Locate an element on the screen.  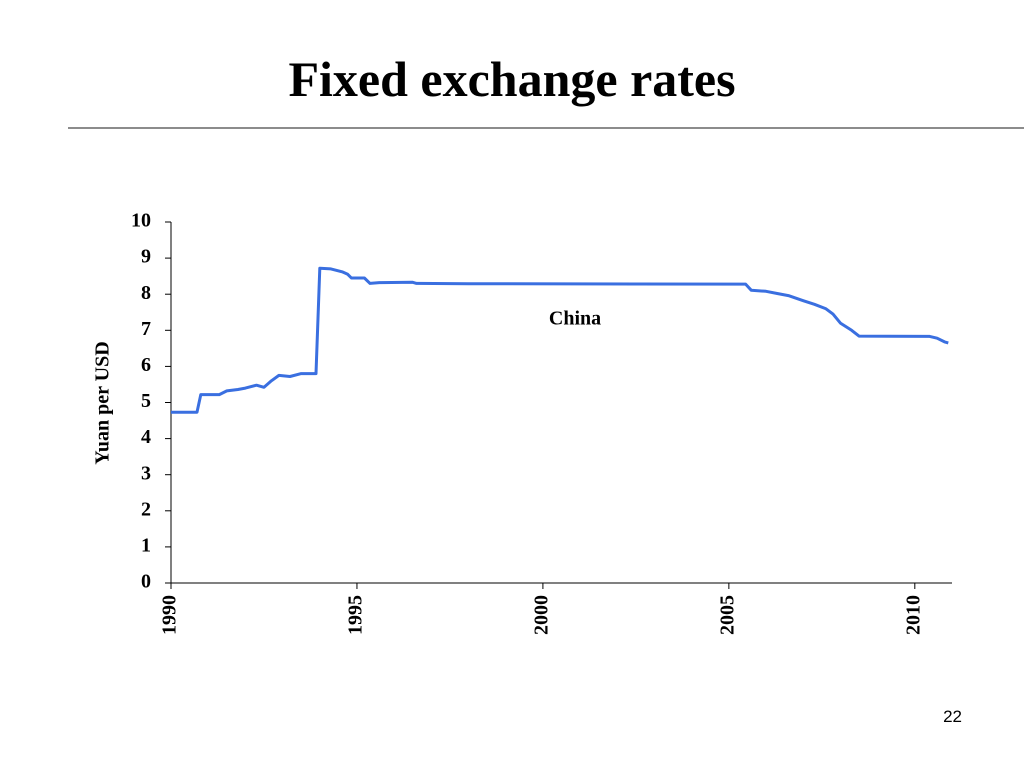
y-axis-label: Yuan per USD is located at coordinates (103, 402).